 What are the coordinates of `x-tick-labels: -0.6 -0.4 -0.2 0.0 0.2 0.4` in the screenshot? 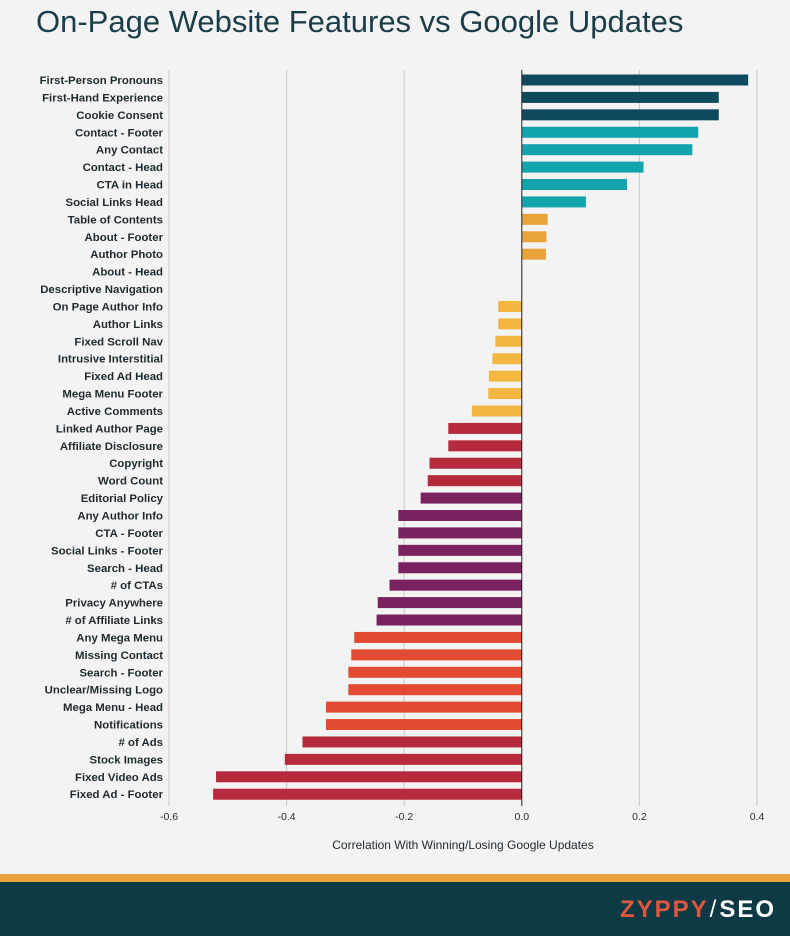 It's located at (462, 817).